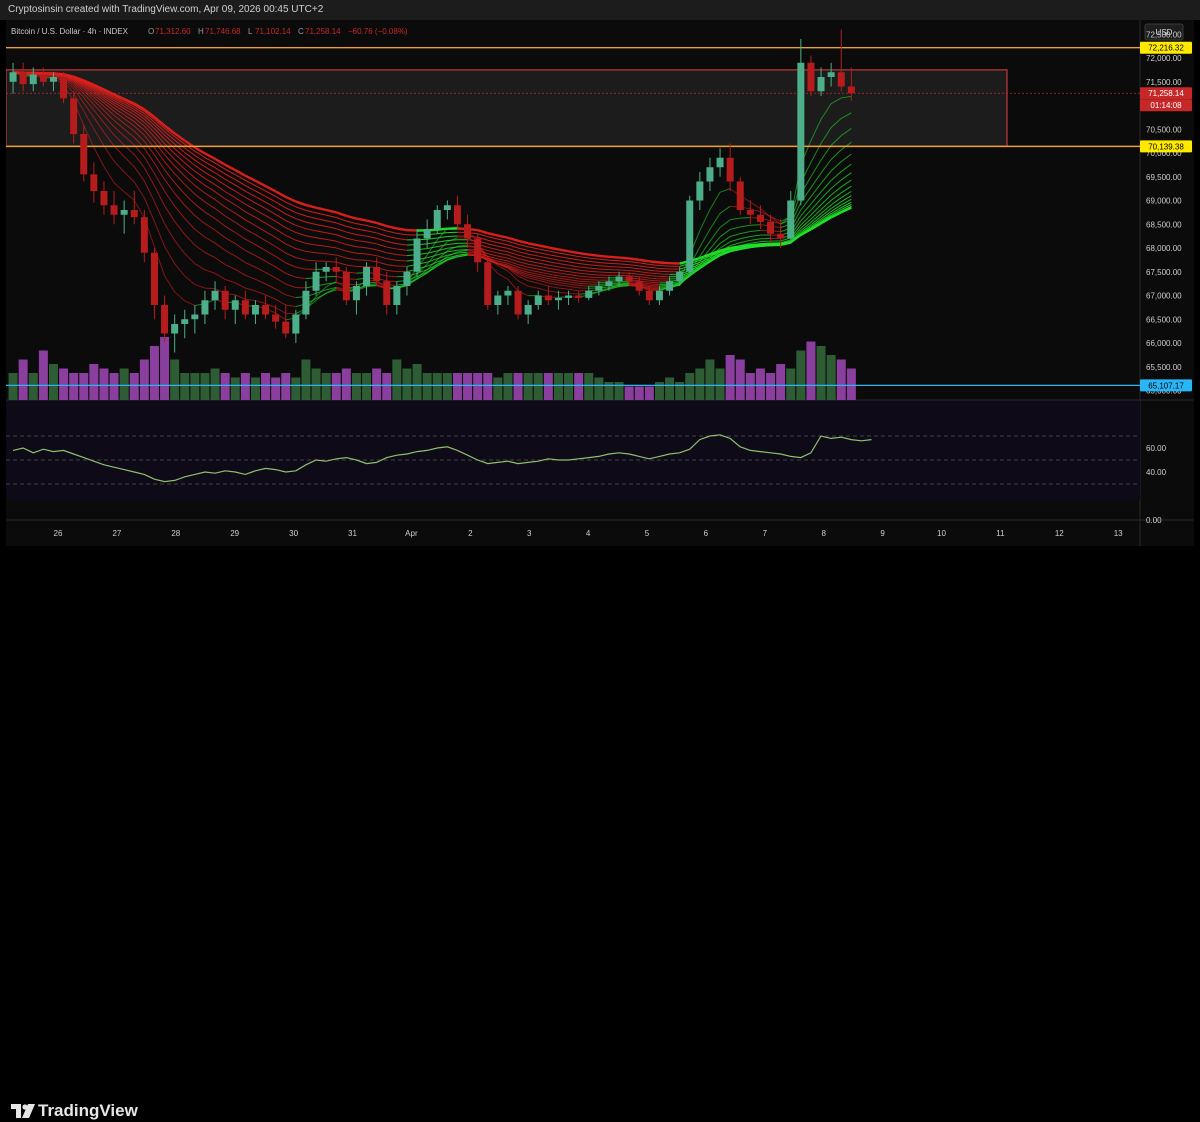 The image size is (1200, 1122). Describe the element at coordinates (1154, 520) in the screenshot. I see `rsi-tick-label: 0.00` at that location.